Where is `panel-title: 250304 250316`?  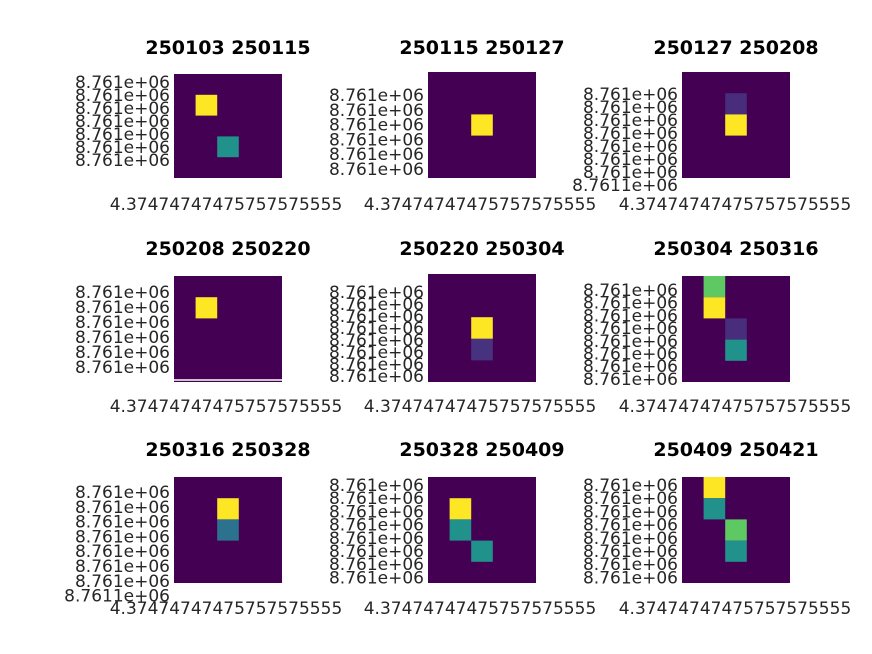 panel-title: 250304 250316 is located at coordinates (735, 249).